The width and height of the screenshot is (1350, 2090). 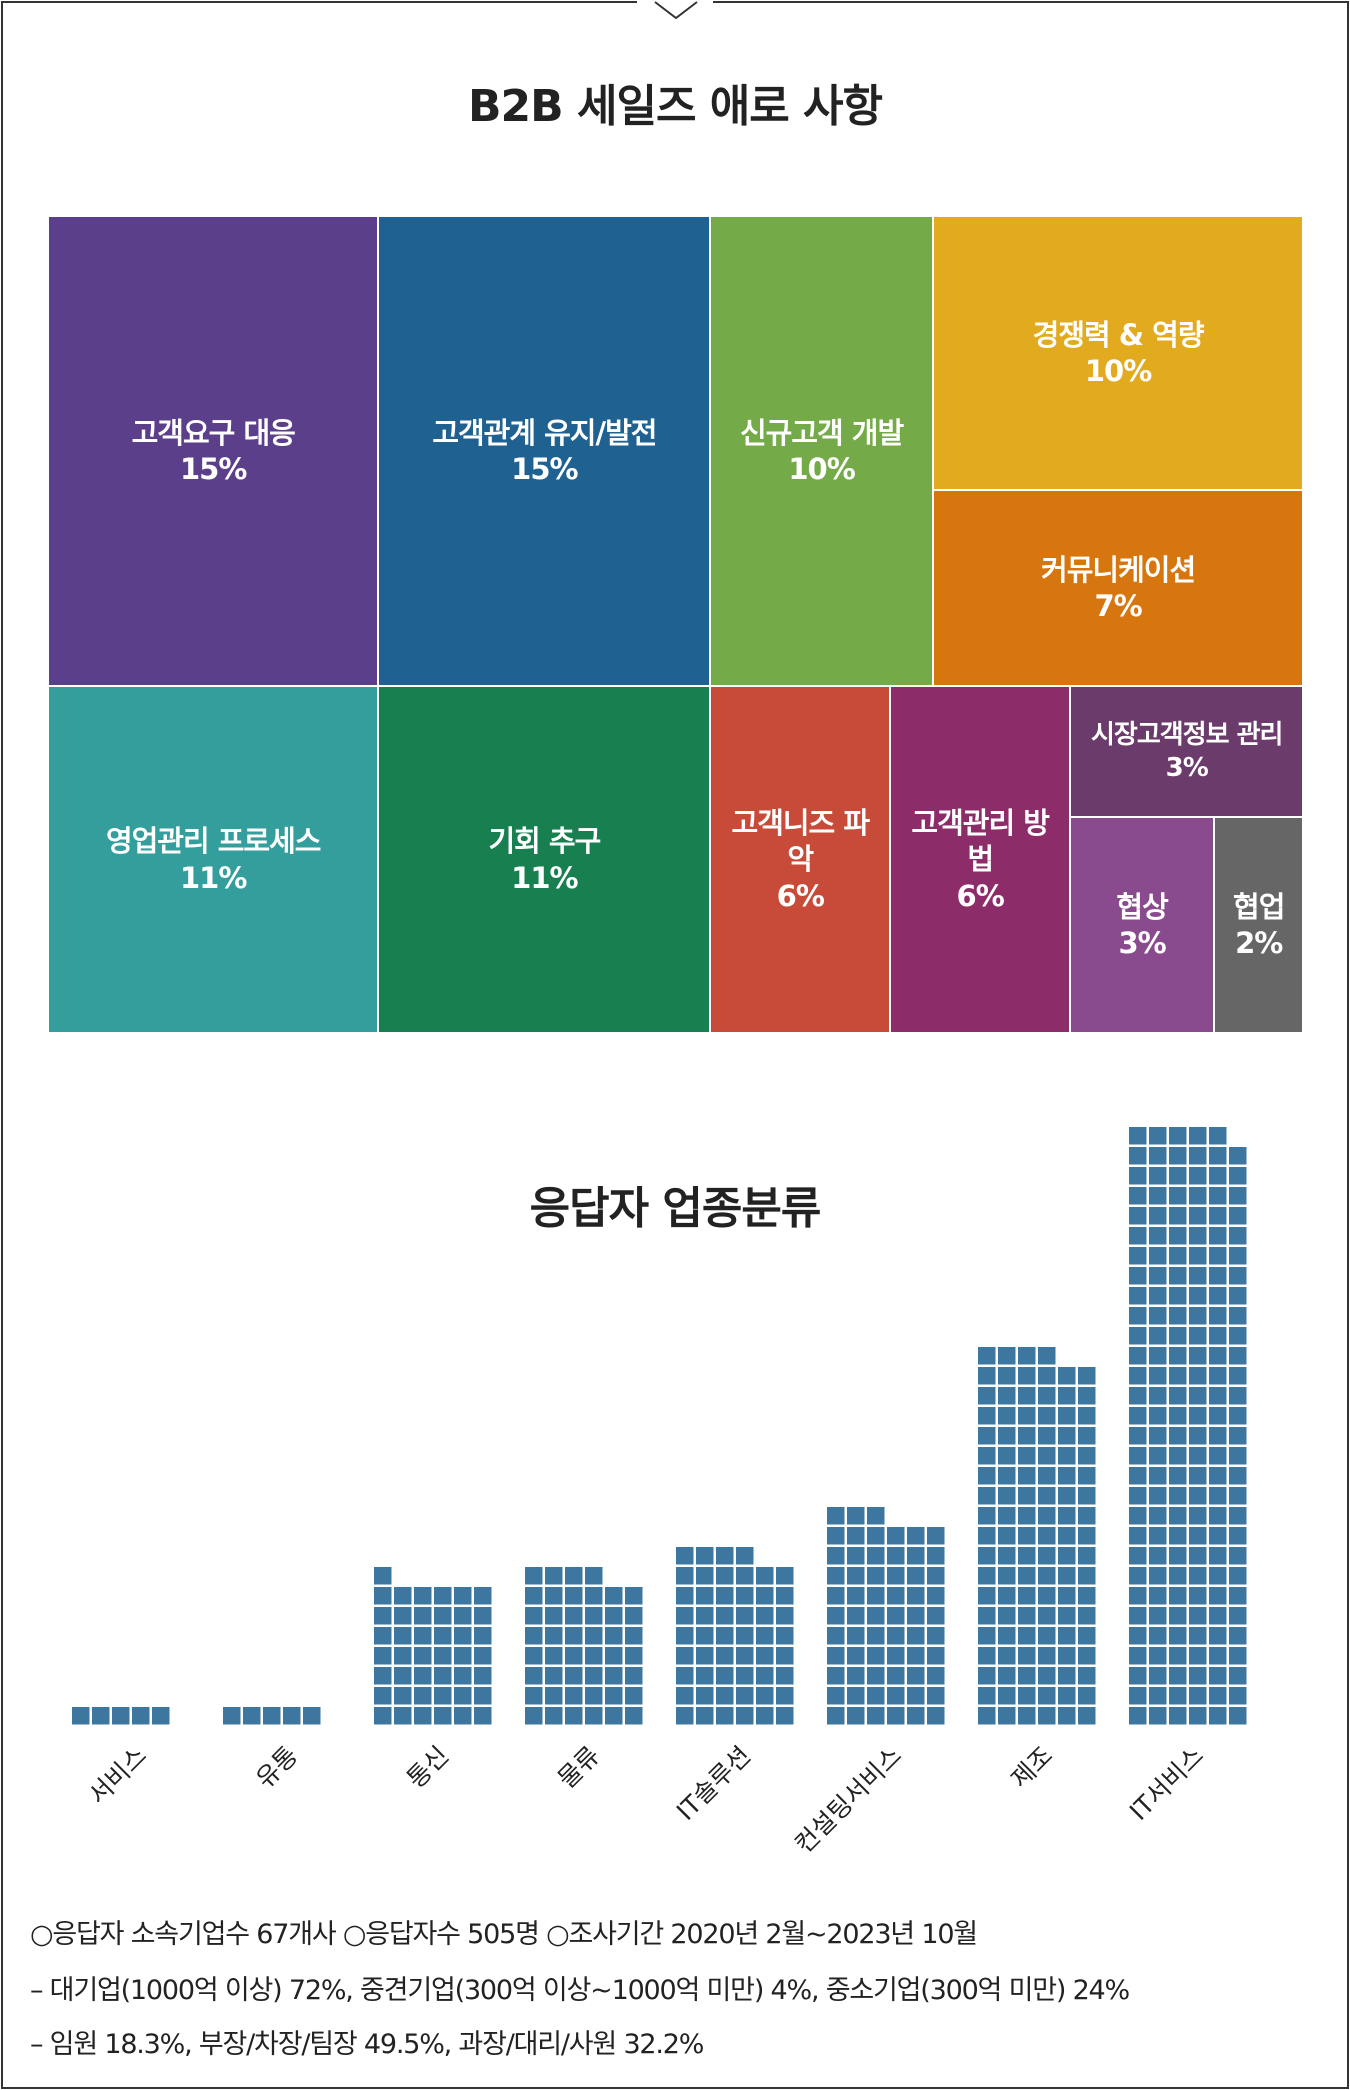 I want to click on treemap-cell: 기회 추구 11%, so click(x=544, y=859).